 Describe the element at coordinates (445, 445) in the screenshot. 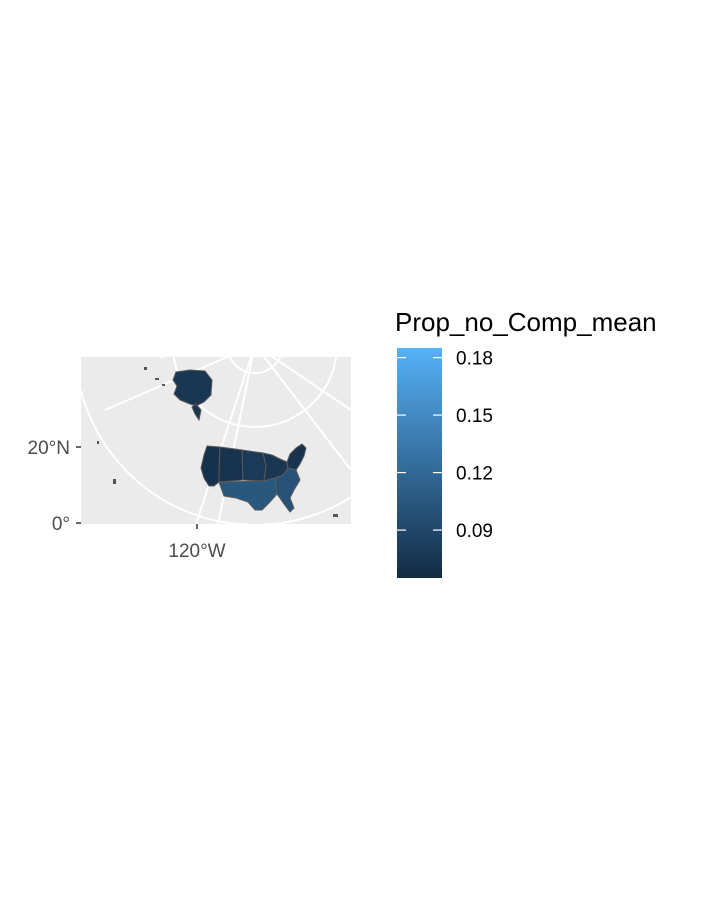

I see `legend-ticks: 0.18 0.15 0.12 0.09` at that location.